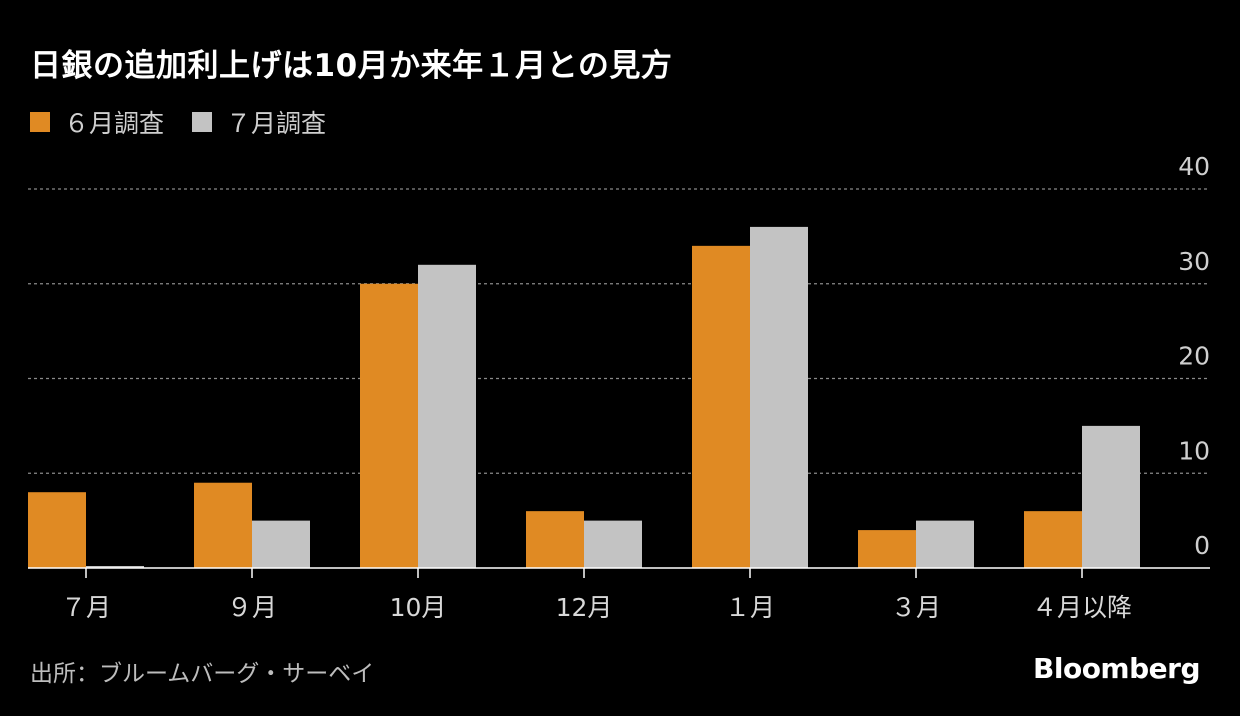 This screenshot has height=716, width=1240. I want to click on y-tick-label: 20, so click(1194, 356).